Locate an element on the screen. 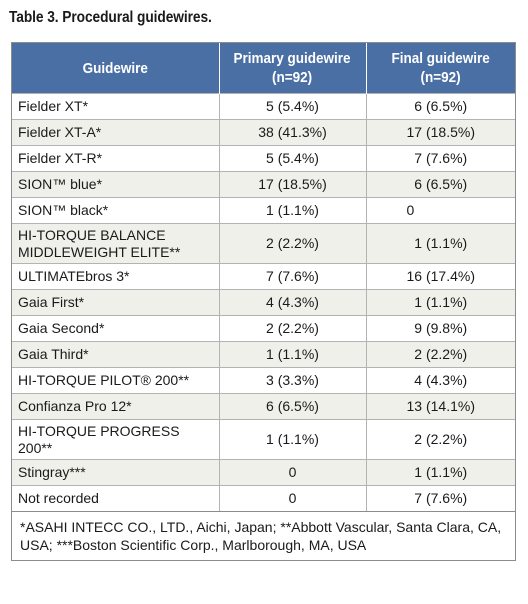 This screenshot has width=528, height=604. cell-final-guidewire: 17 (18.5%) is located at coordinates (440, 132).